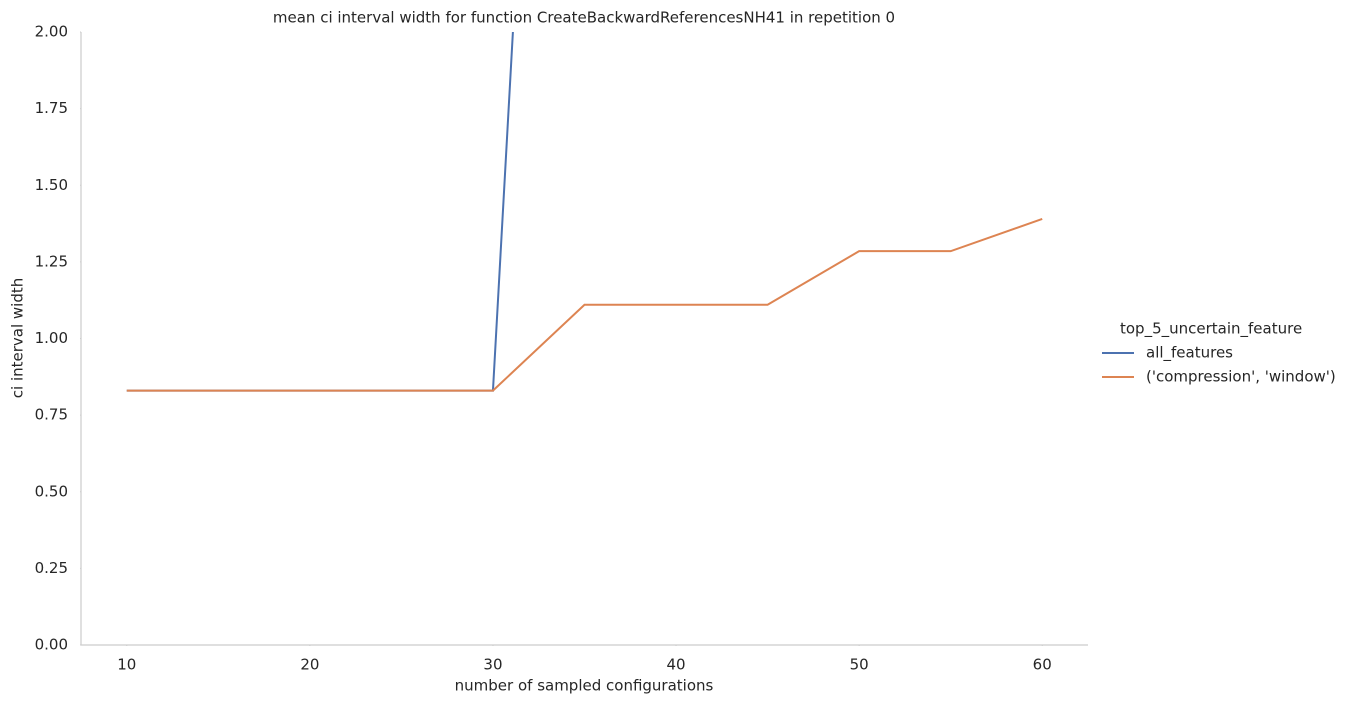  Describe the element at coordinates (18, 338) in the screenshot. I see `y-axis-label: ci interval width` at that location.